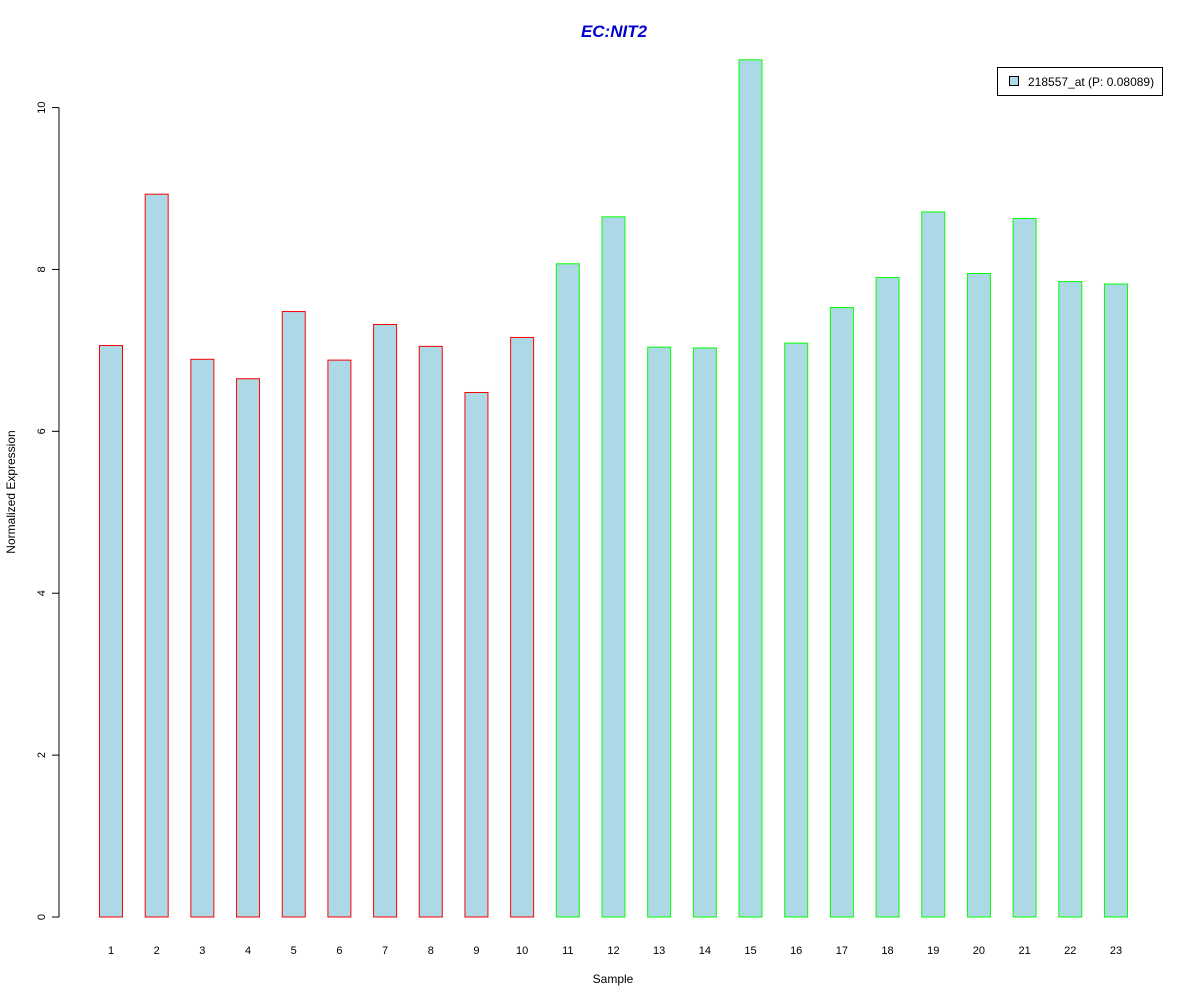  Describe the element at coordinates (796, 951) in the screenshot. I see `x-tick-label: 16` at that location.